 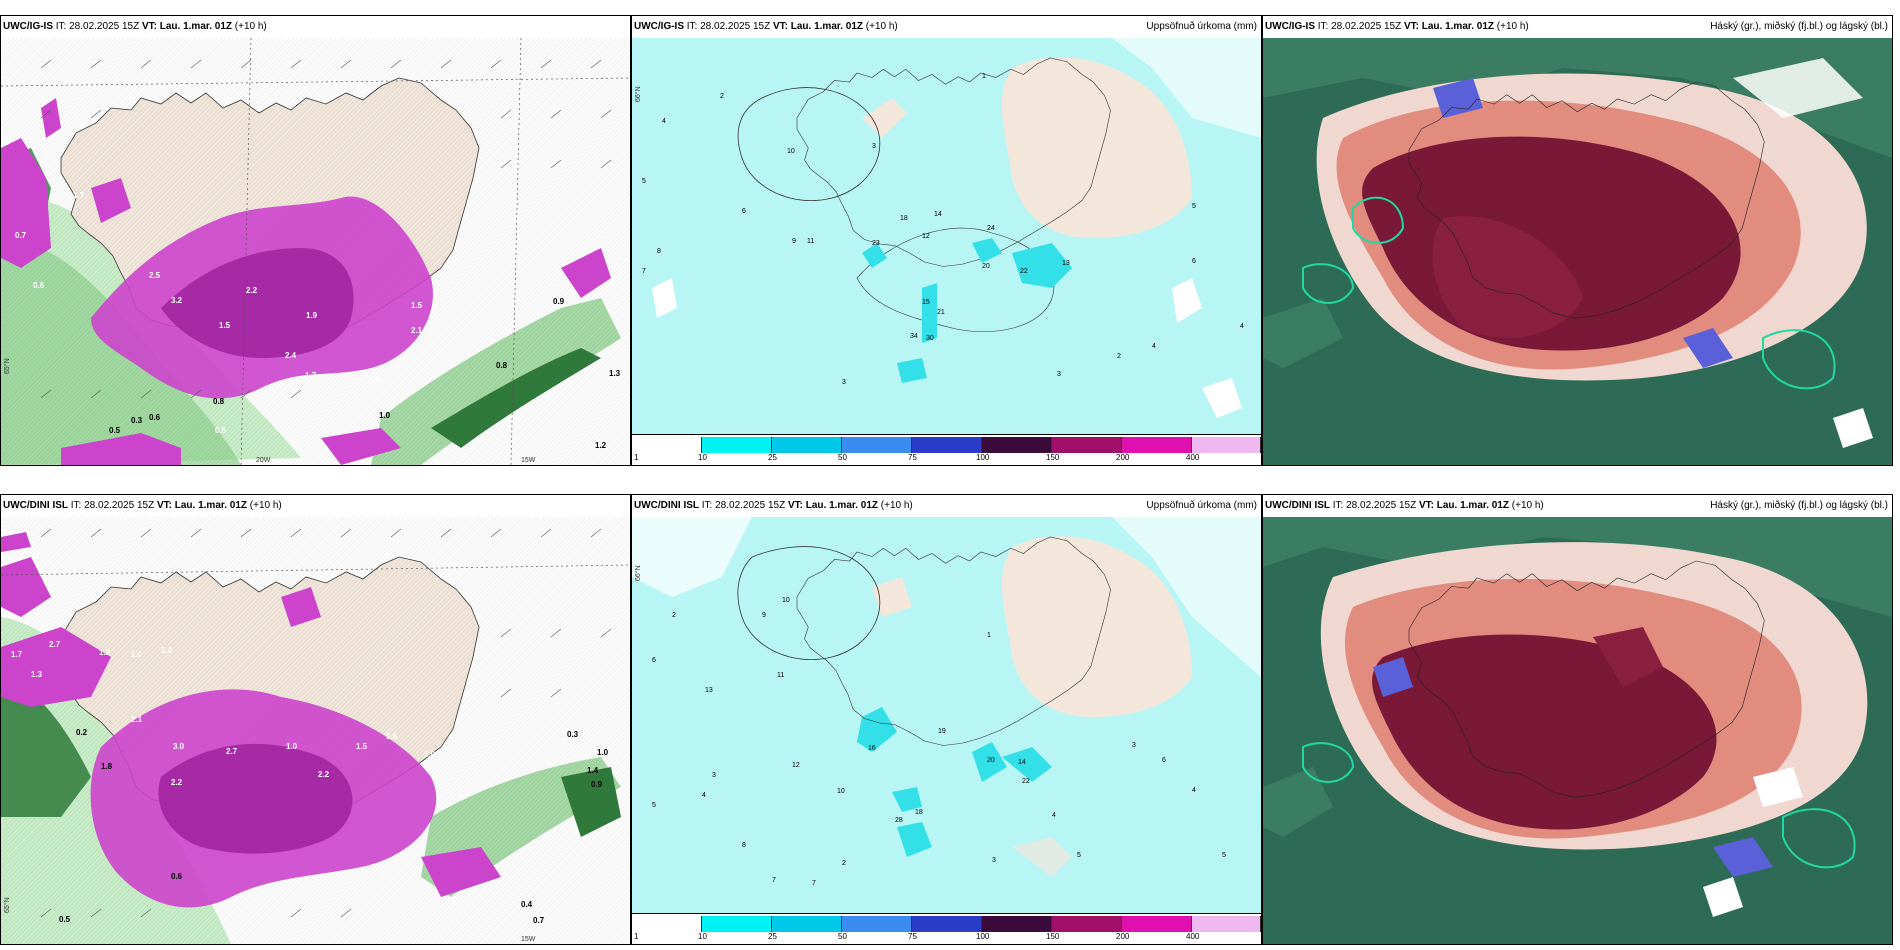 What do you see at coordinates (991, 760) in the screenshot?
I see `value-label: 20` at bounding box center [991, 760].